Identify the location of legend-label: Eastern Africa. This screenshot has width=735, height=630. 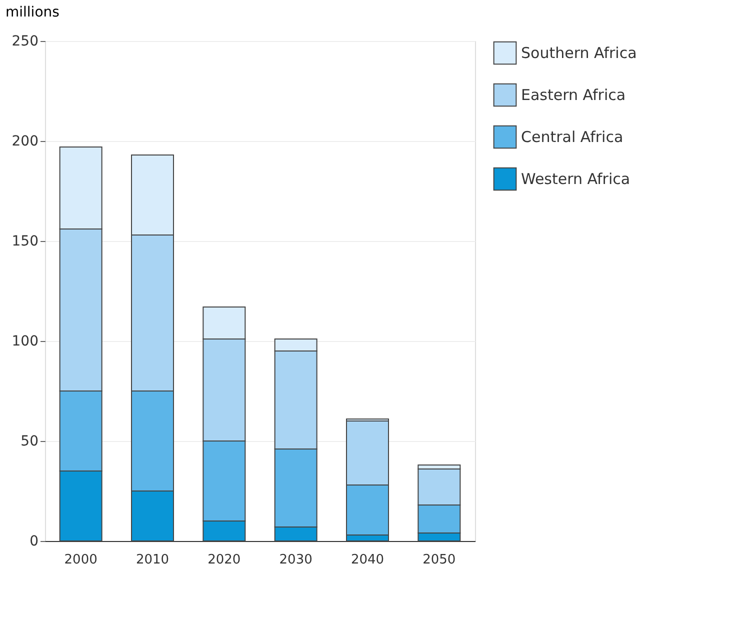
(573, 95).